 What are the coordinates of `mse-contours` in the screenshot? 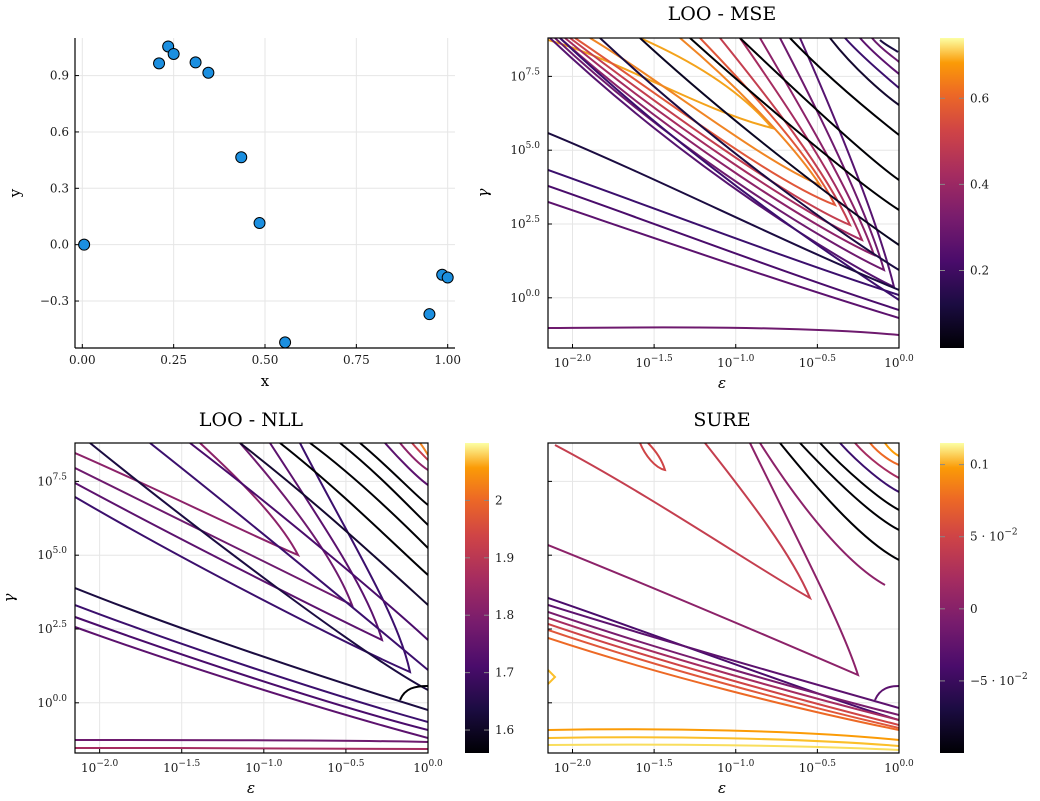 It's located at (723, 187).